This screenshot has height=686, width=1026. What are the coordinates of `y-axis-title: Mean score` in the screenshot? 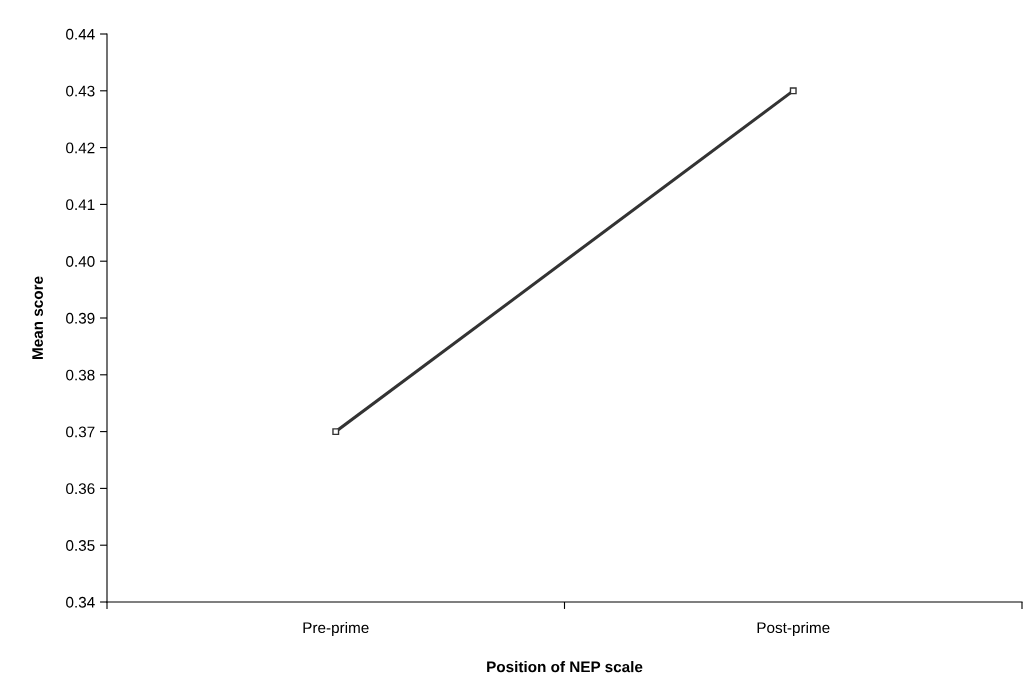 It's located at (37, 318).